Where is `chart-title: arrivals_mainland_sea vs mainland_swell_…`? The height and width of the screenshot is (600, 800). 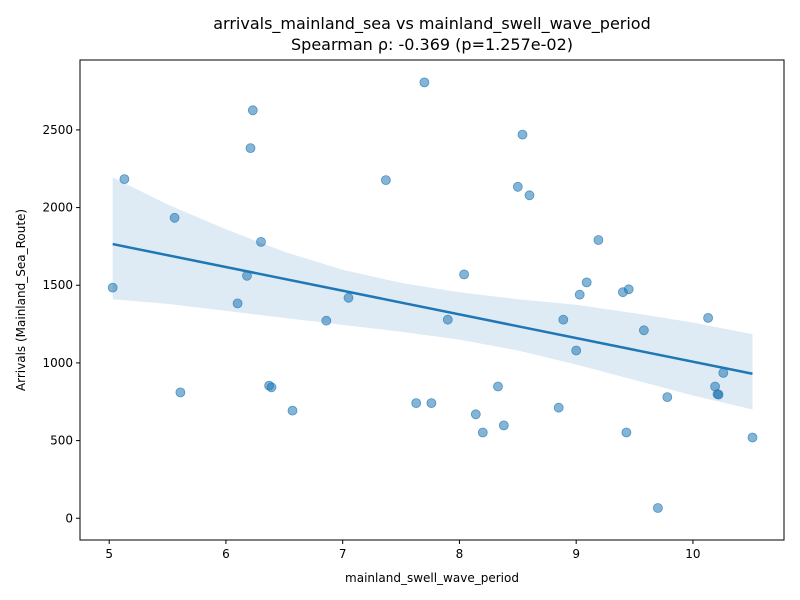 chart-title: arrivals_mainland_sea vs mainland_swell_… is located at coordinates (432, 24).